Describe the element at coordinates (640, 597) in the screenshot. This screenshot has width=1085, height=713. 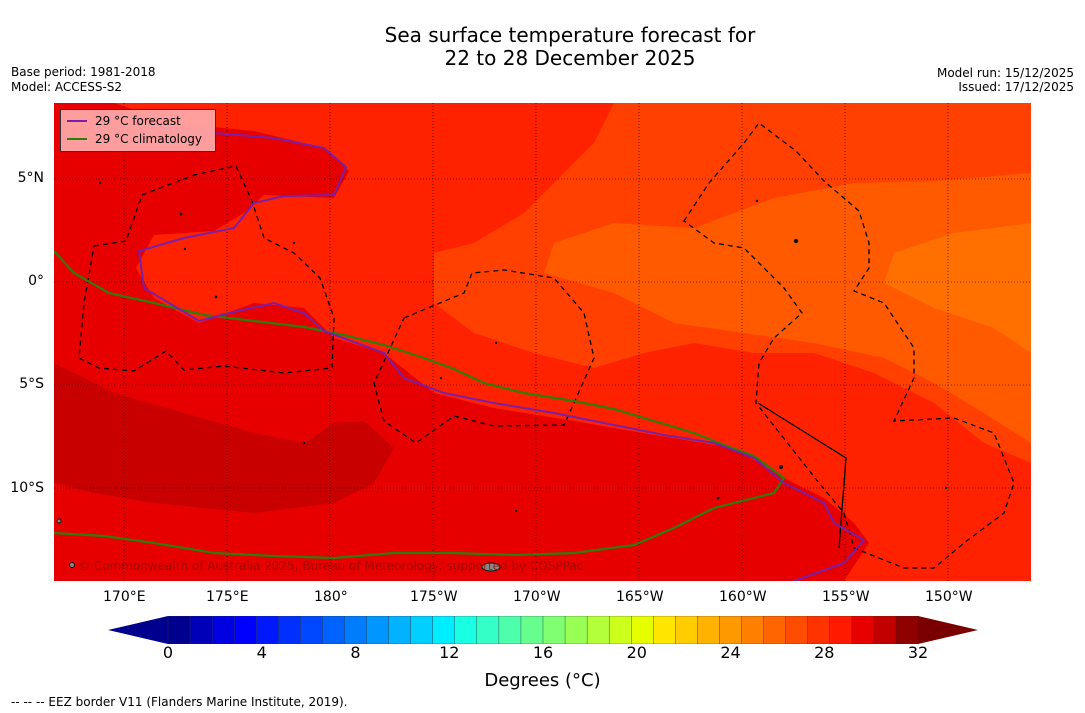
I see `lon-label-165w: 165°W` at that location.